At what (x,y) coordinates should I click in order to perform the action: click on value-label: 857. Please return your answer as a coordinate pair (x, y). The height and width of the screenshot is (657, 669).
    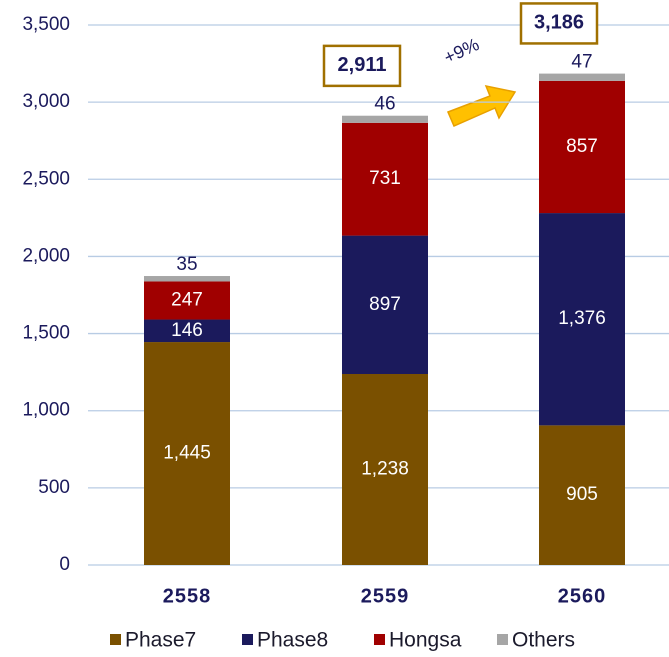
    Looking at the image, I should click on (582, 146).